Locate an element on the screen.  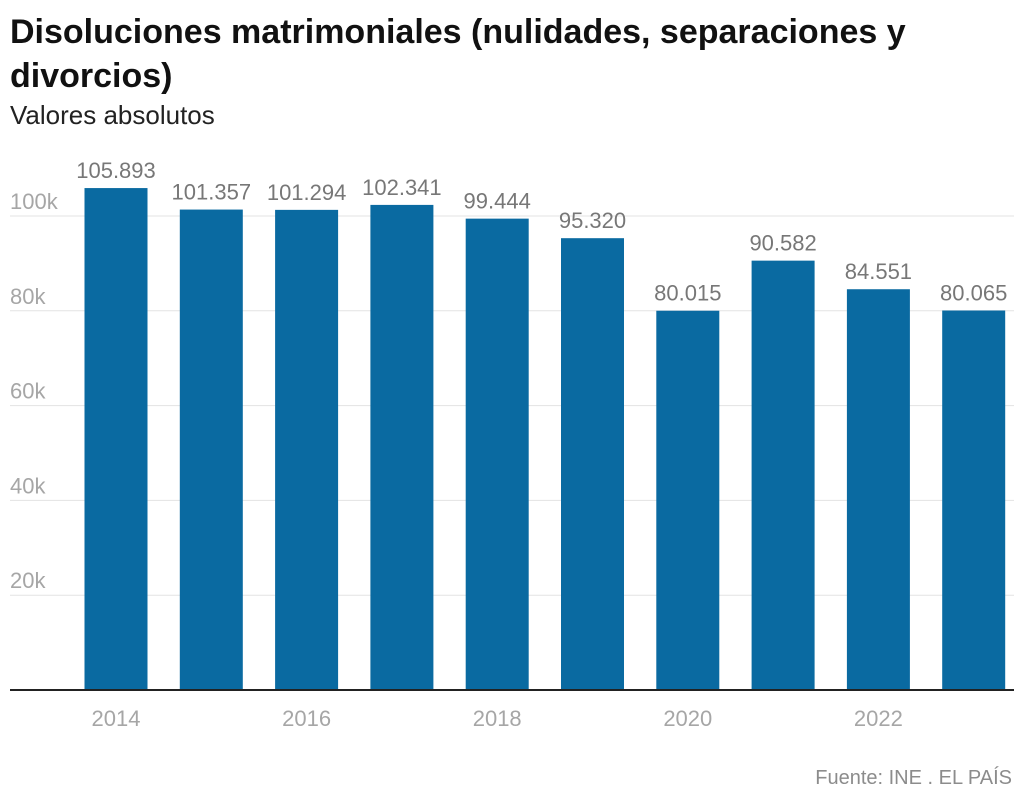
data-label: 101.294 is located at coordinates (307, 192).